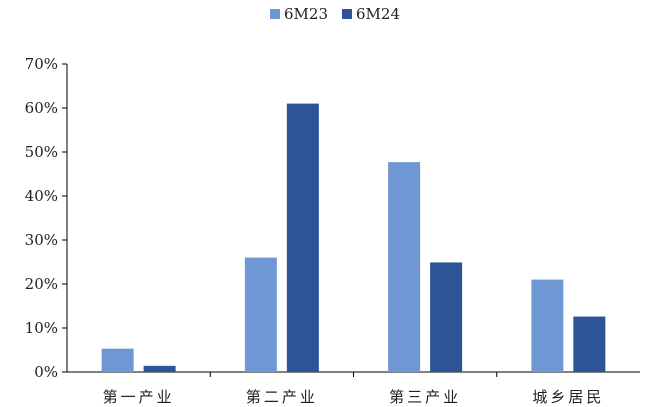 Image resolution: width=645 pixels, height=407 pixels. What do you see at coordinates (41, 240) in the screenshot?
I see `y-tick-label: 30%` at bounding box center [41, 240].